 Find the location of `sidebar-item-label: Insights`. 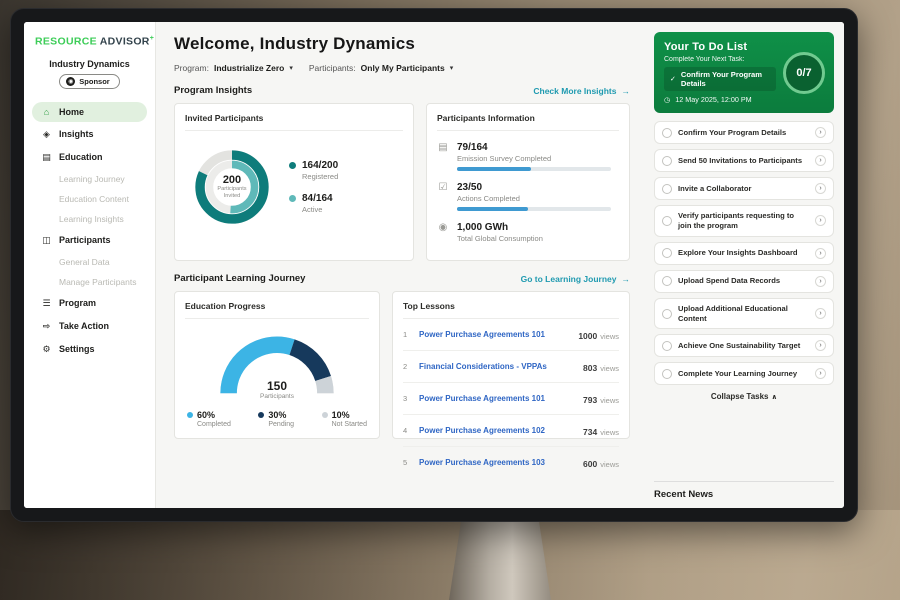

sidebar-item-label: Insights is located at coordinates (76, 134).